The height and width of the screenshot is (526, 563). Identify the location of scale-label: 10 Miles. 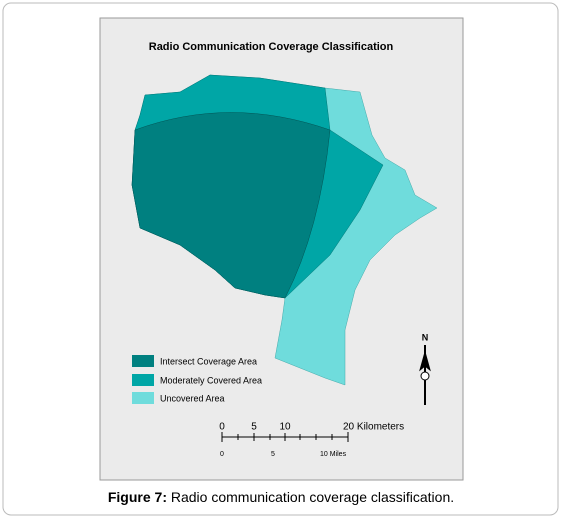
(333, 454).